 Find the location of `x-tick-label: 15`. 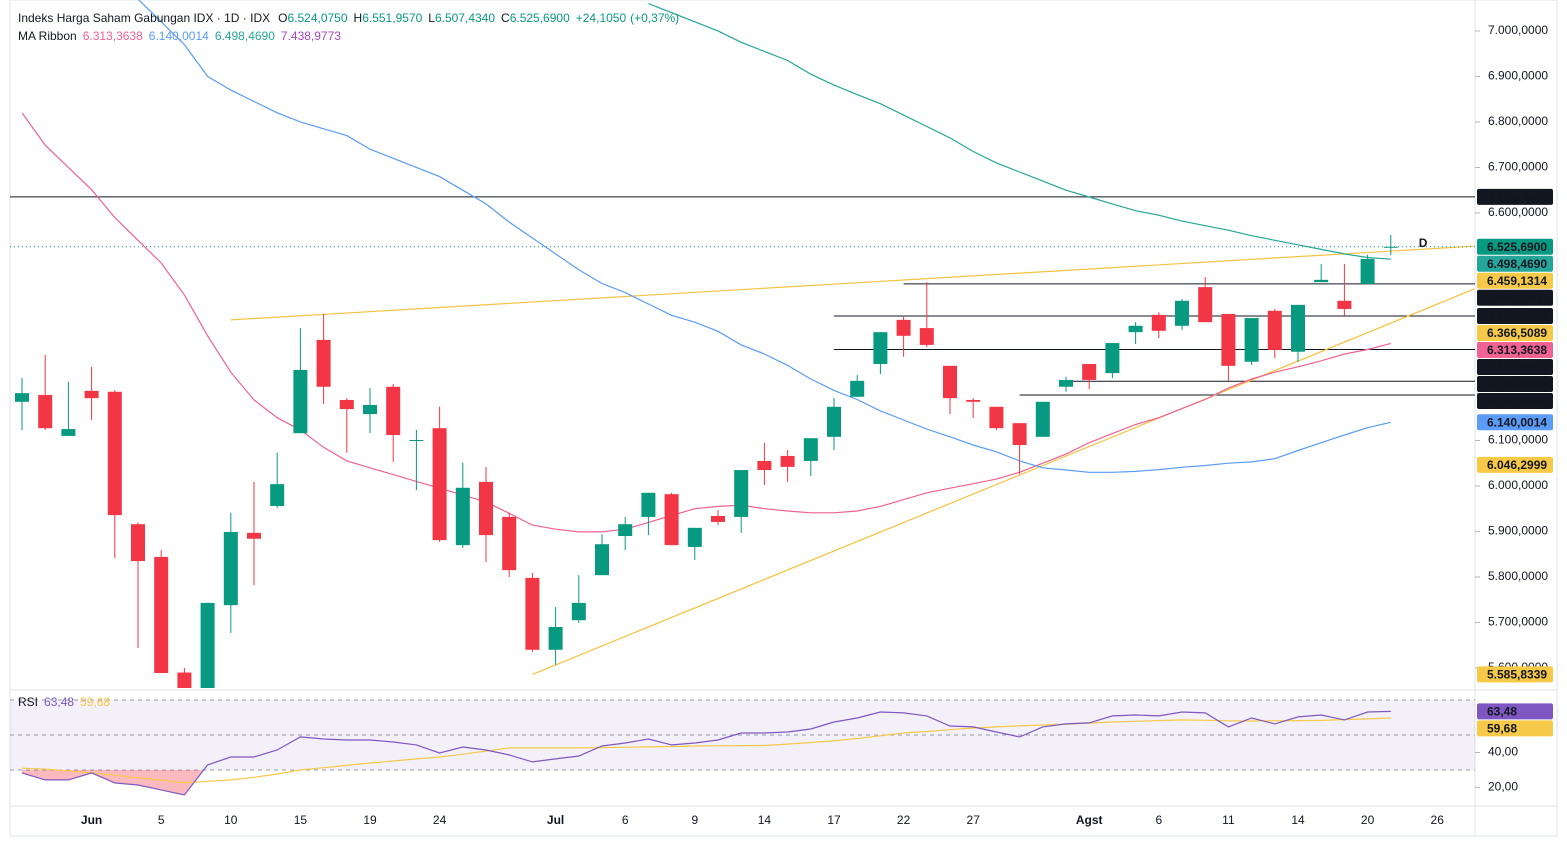

x-tick-label: 15 is located at coordinates (301, 820).